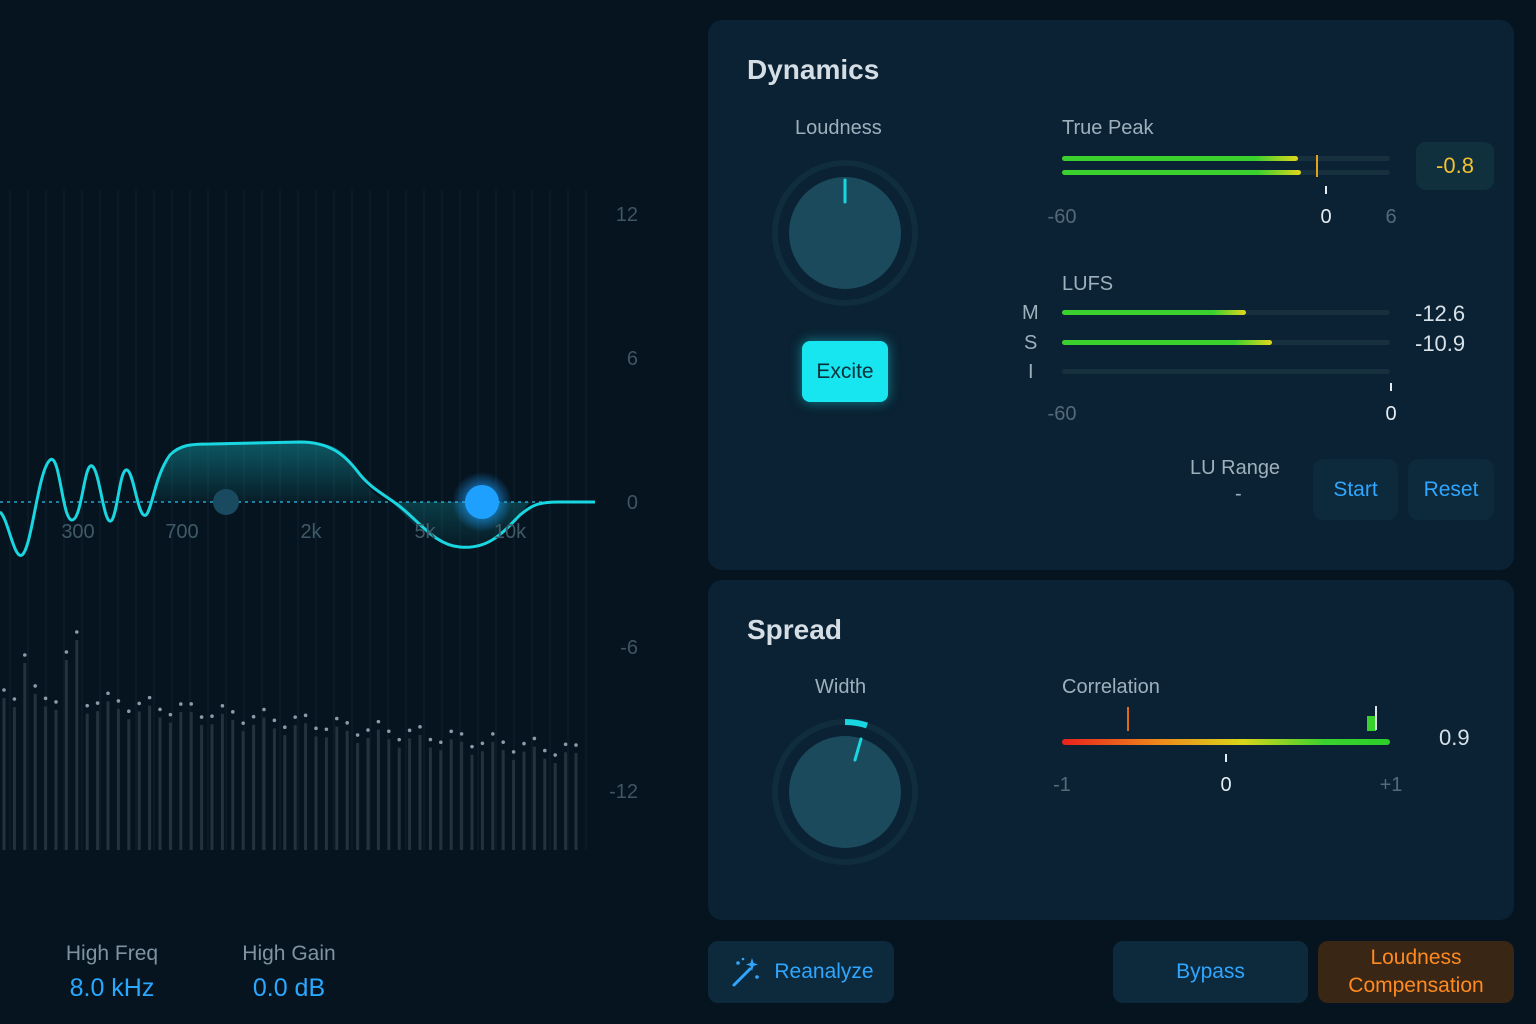 This screenshot has width=1536, height=1024. Describe the element at coordinates (289, 972) in the screenshot. I see `high-gain-param: High Gain 0.0 dB` at that location.